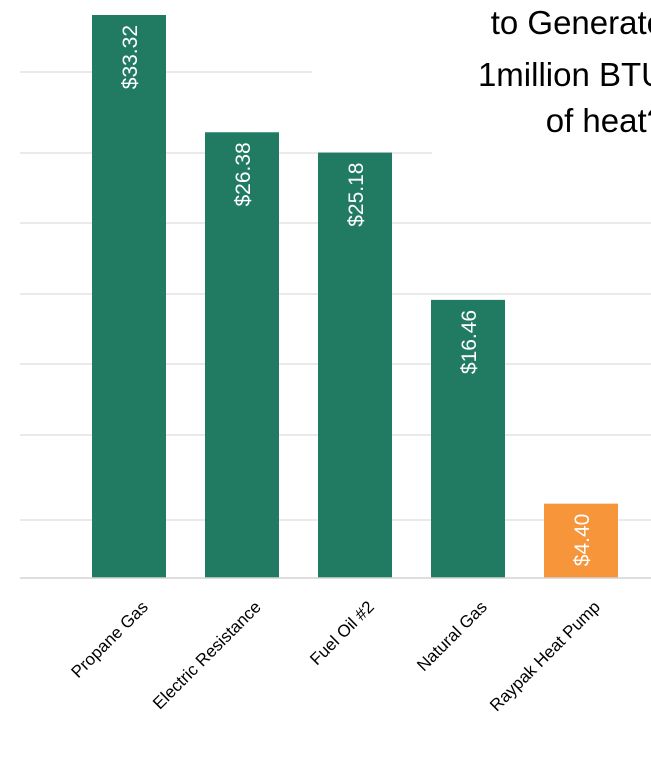 This screenshot has height=776, width=651. I want to click on bar-value-label-0: $33.32, so click(130, 57).